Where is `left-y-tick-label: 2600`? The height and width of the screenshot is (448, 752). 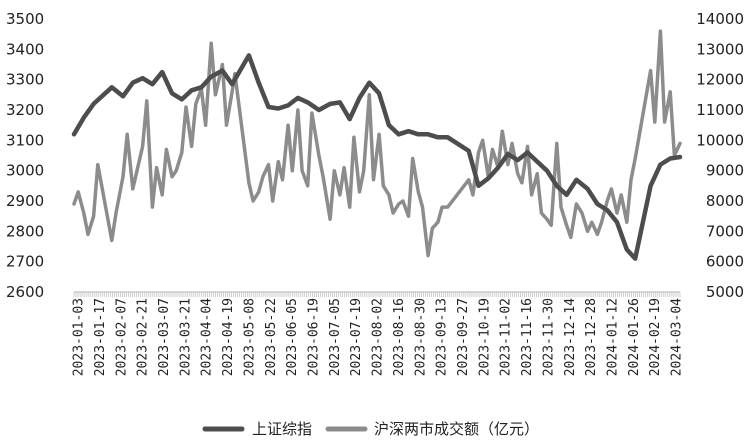 left-y-tick-label: 2600 is located at coordinates (25, 292).